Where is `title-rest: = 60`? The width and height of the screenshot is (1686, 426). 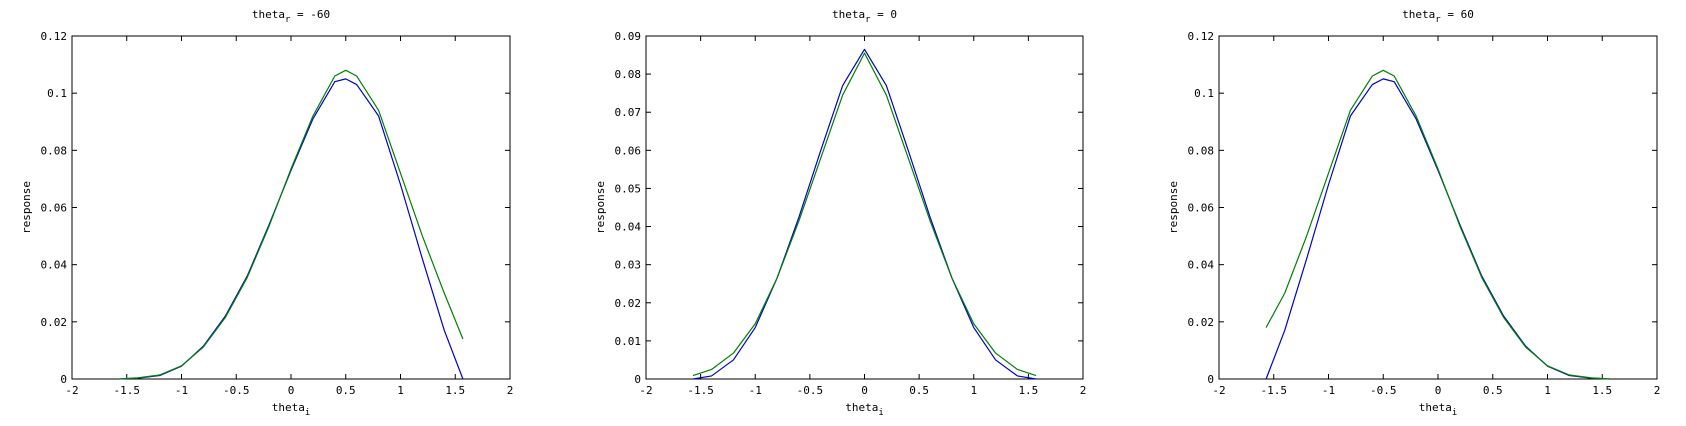 title-rest: = 60 is located at coordinates (1457, 14).